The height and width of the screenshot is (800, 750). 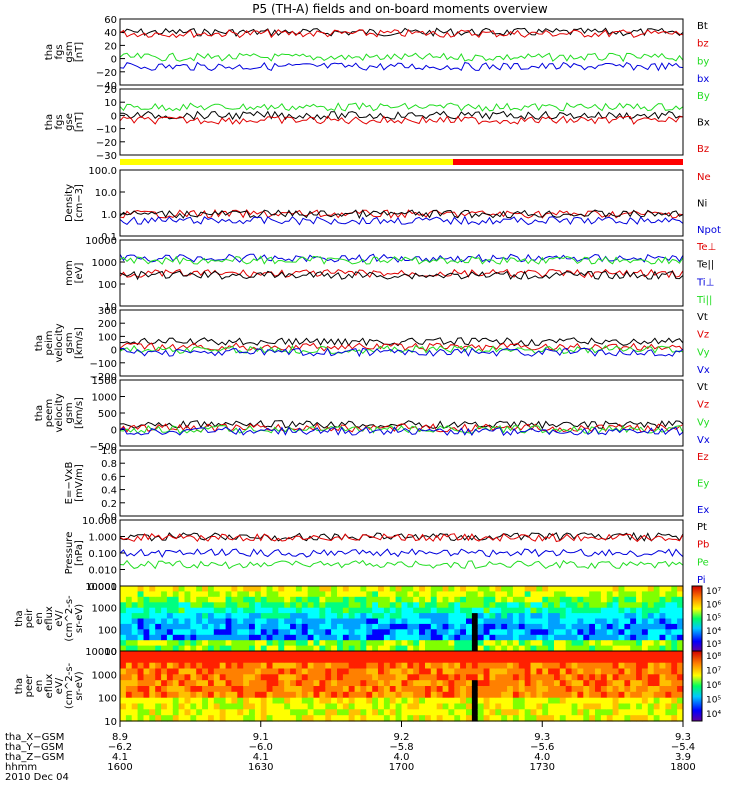 I want to click on legend-entry: Vz, so click(x=703, y=405).